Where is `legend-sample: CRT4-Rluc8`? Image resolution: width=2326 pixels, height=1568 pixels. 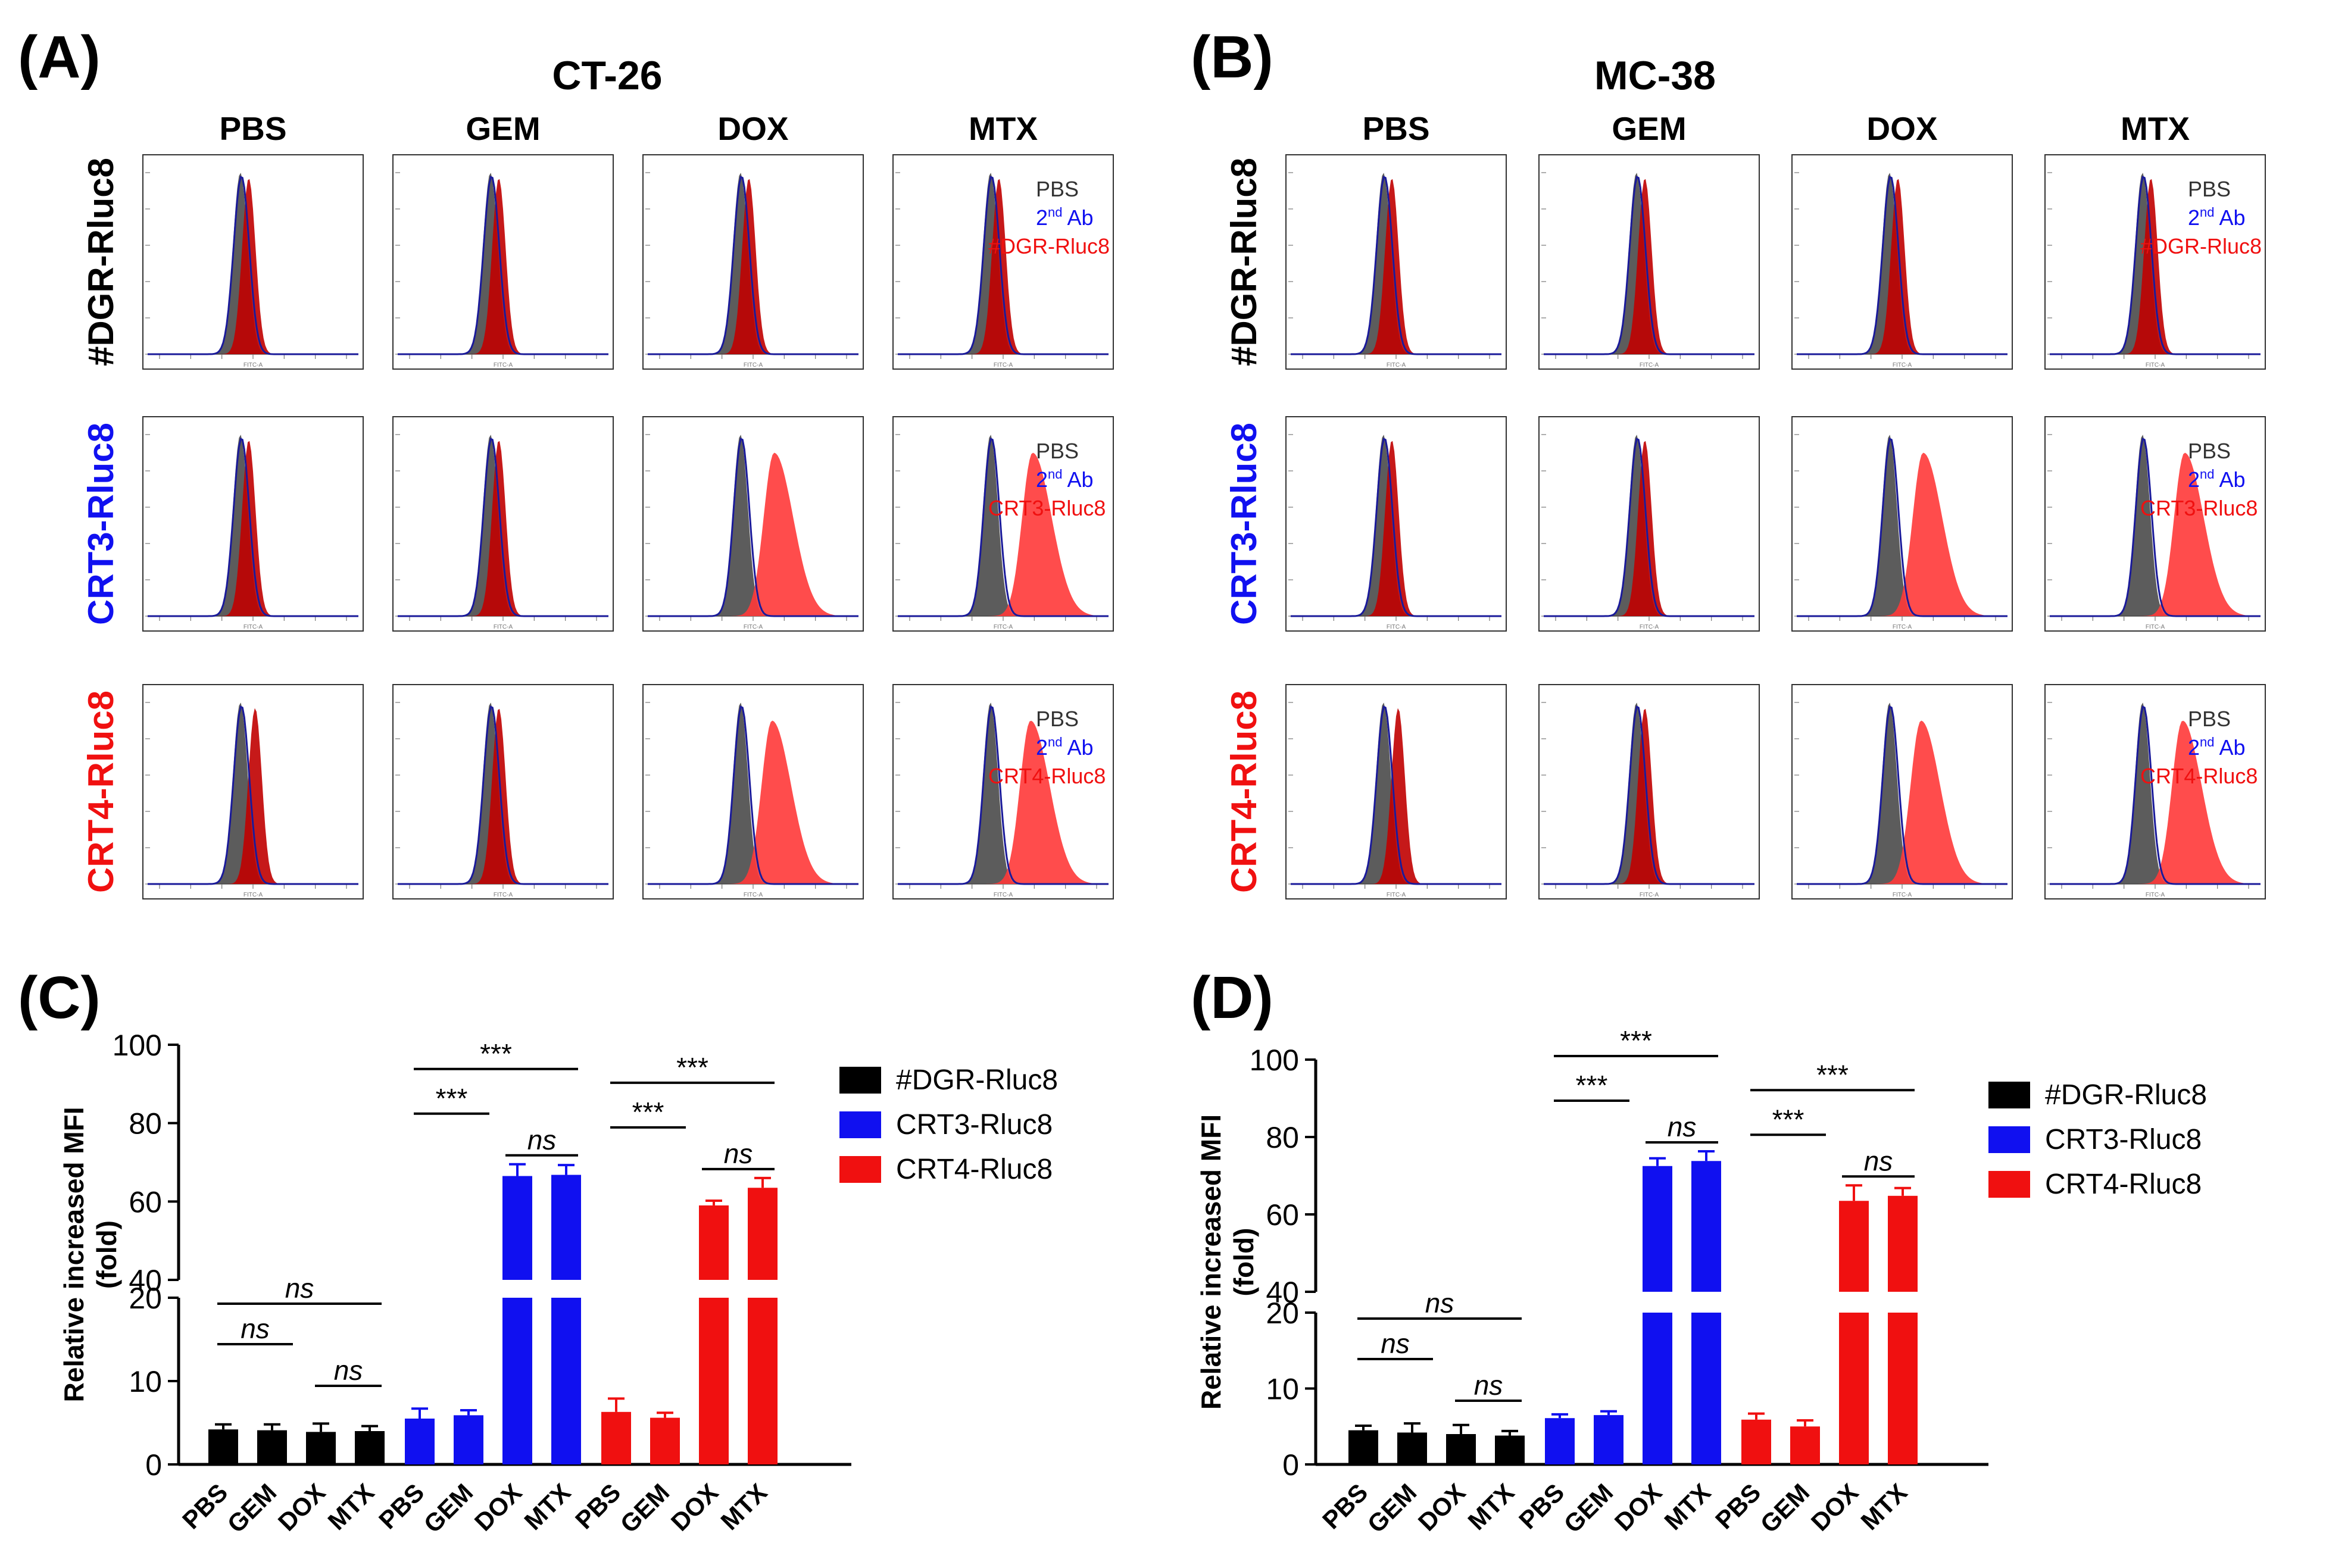 legend-sample: CRT4-Rluc8 is located at coordinates (2199, 776).